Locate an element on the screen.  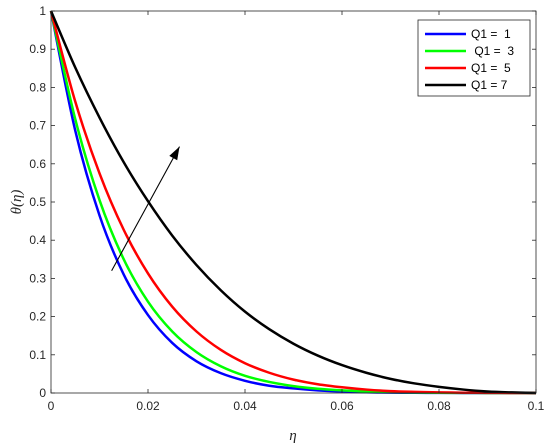
y-tick-label: 0.1 is located at coordinates (37, 355).